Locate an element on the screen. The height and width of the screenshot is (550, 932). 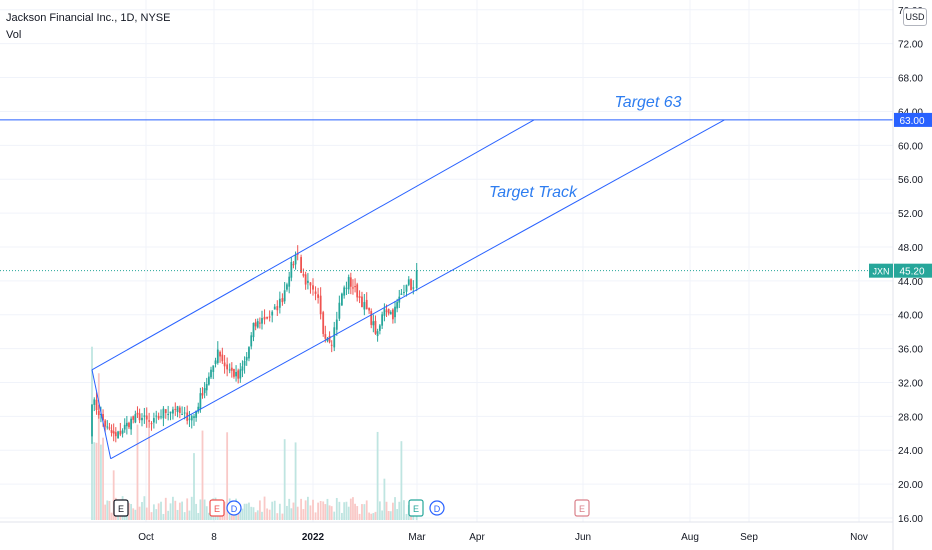
channel-annotation: Target Track is located at coordinates (533, 192).